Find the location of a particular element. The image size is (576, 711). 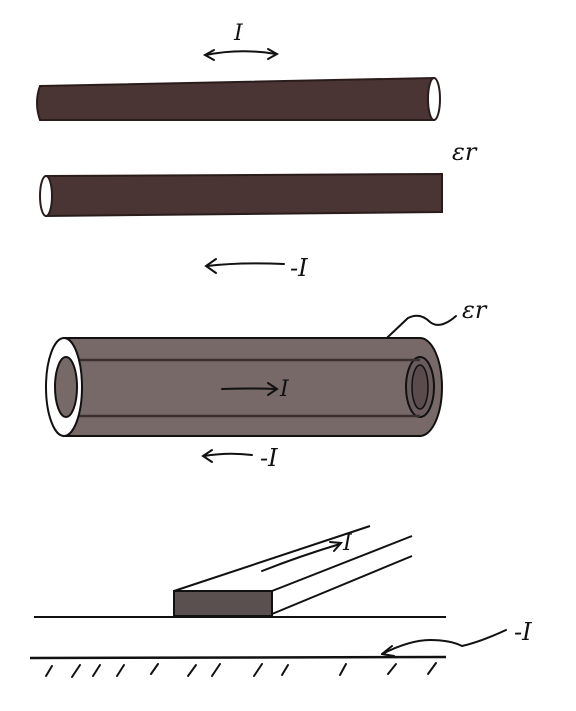

coax-inner-current-arrow is located at coordinates (250, 389).